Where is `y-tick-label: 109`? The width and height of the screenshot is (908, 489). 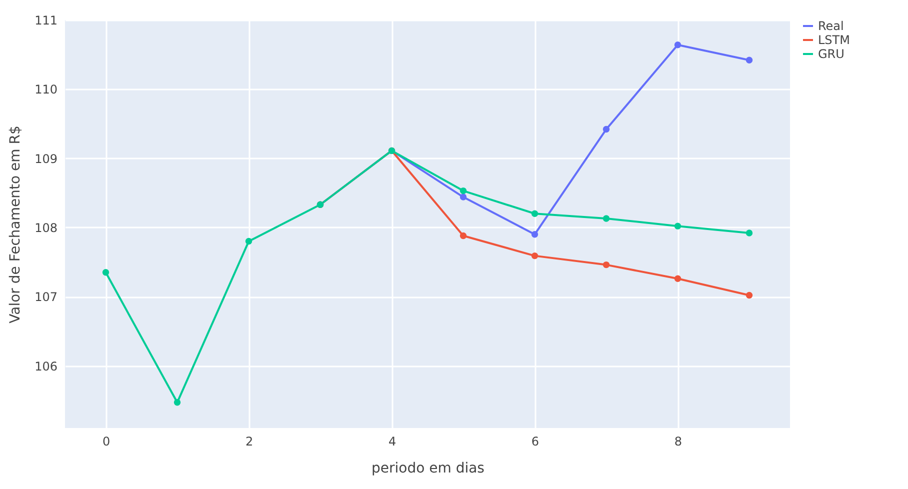
y-tick-label: 109 is located at coordinates (46, 159).